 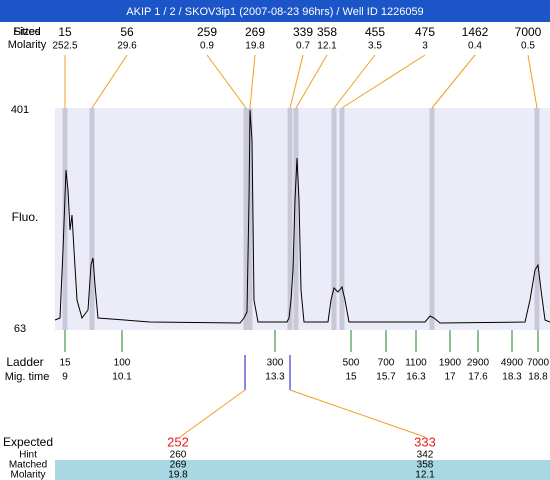 What do you see at coordinates (27, 377) in the screenshot?
I see `row-label: Mig. time` at bounding box center [27, 377].